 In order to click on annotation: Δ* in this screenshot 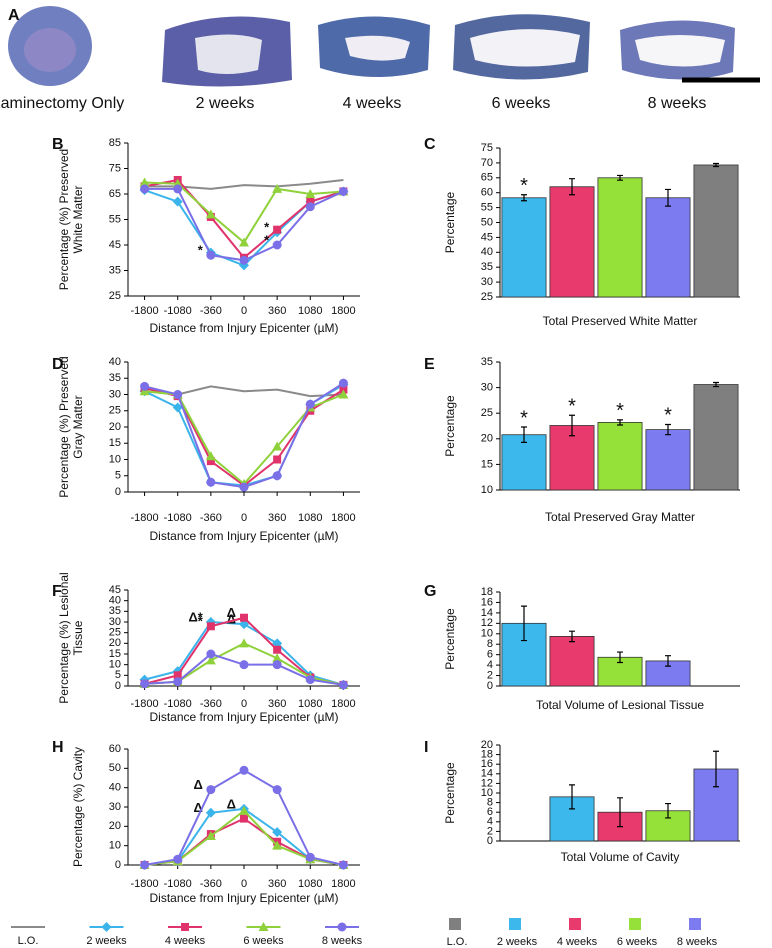, I will do `click(195, 616)`.